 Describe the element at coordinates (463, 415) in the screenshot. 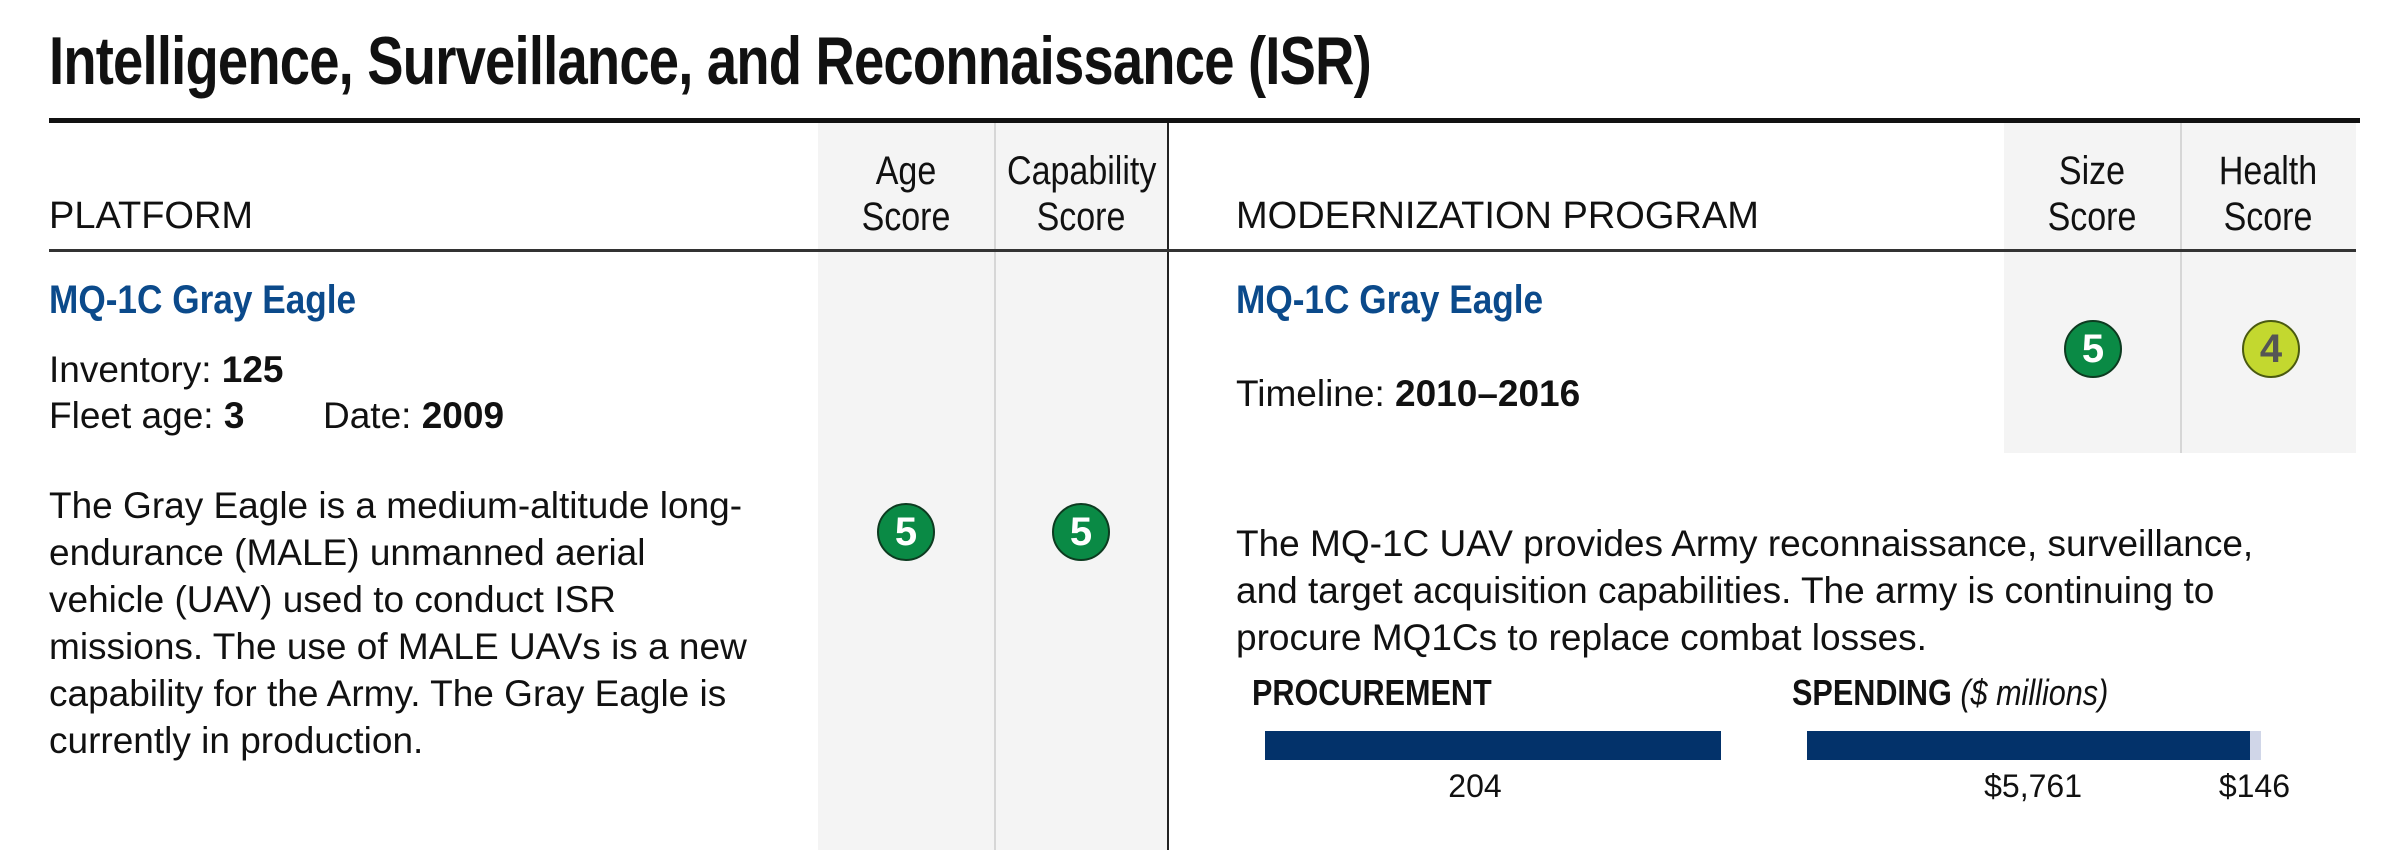

I see `date-value: 2009` at that location.